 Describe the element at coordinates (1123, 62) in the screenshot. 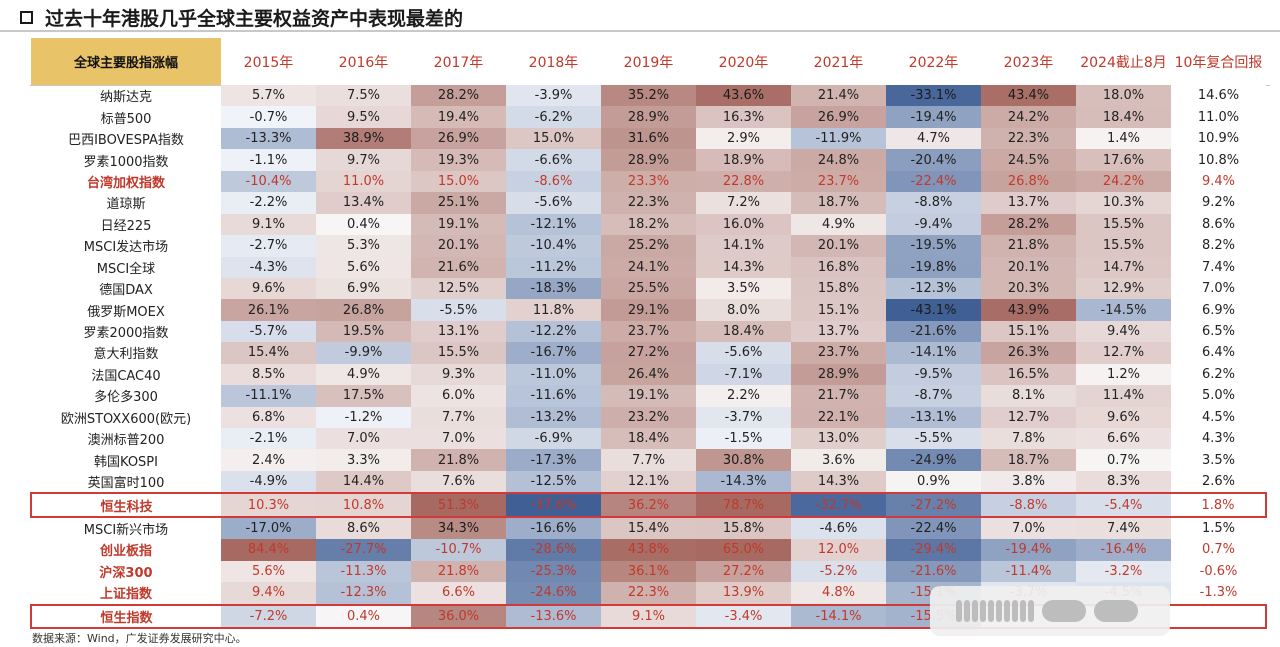

I see `column-header: 2024截止8月` at that location.